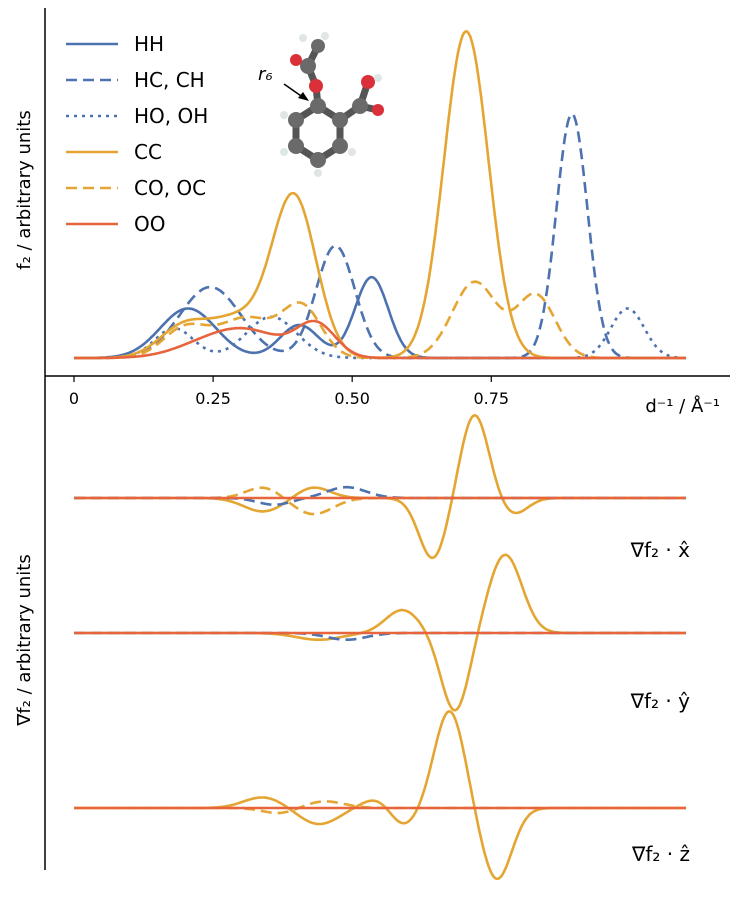 The image size is (747, 897). I want to click on series-line-co-oc, so click(380, 320).